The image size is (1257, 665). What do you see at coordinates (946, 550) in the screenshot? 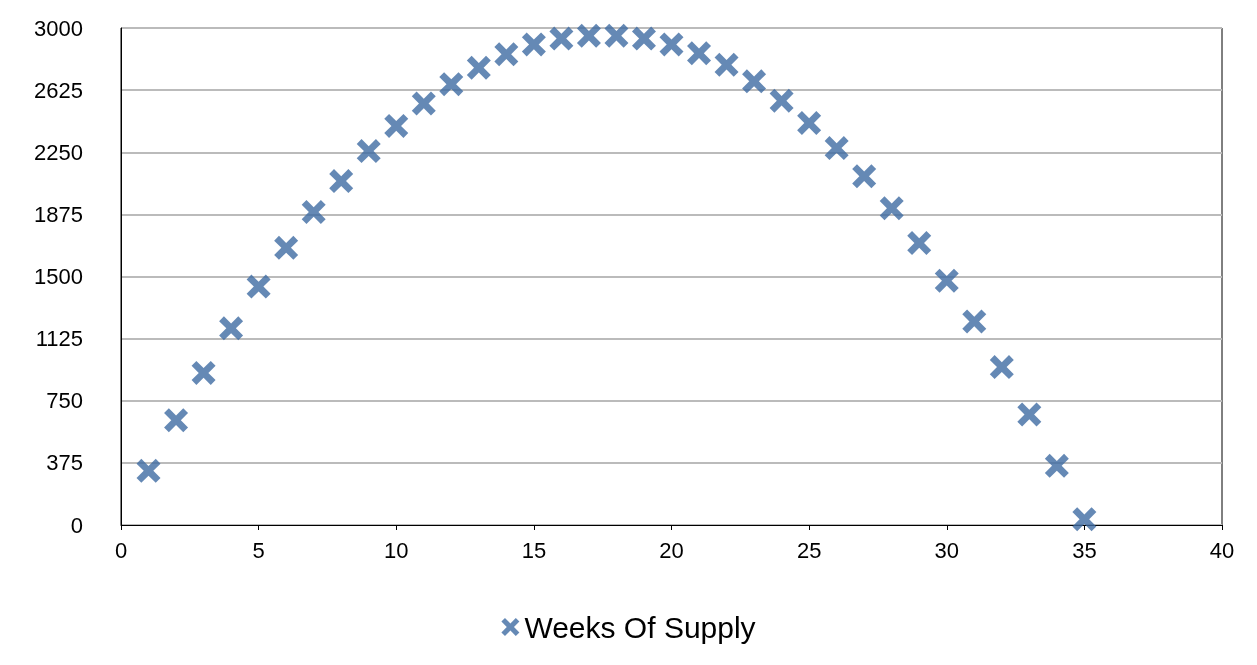
I see `x-tick-label: 30` at bounding box center [946, 550].